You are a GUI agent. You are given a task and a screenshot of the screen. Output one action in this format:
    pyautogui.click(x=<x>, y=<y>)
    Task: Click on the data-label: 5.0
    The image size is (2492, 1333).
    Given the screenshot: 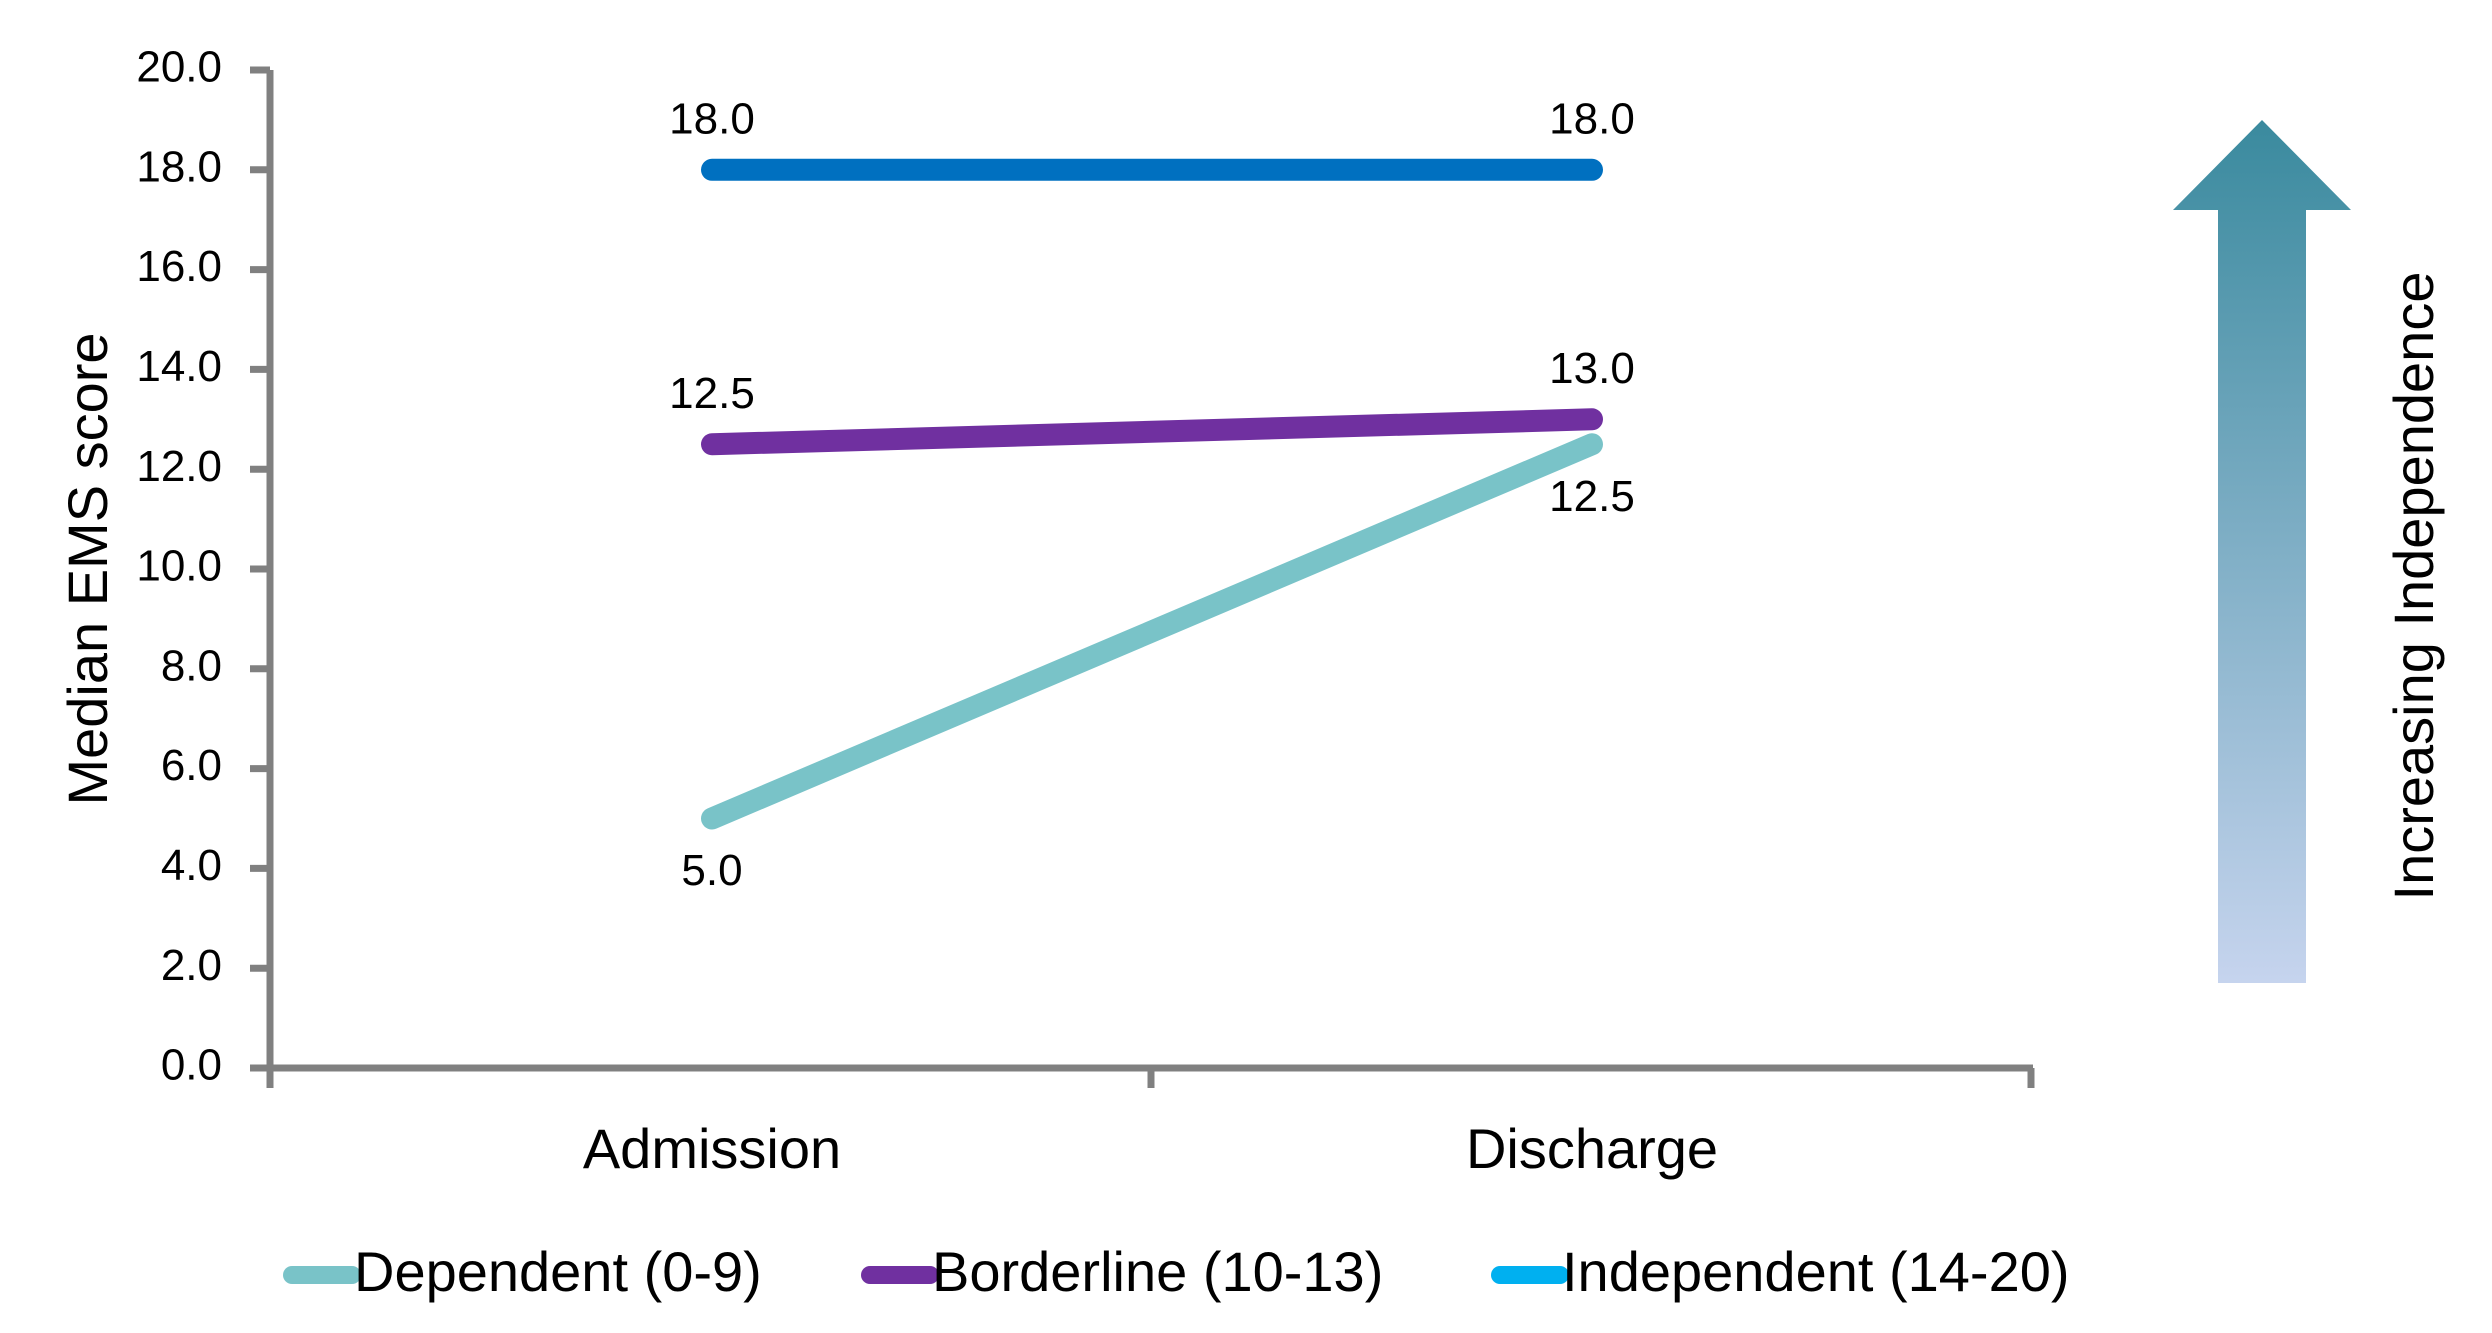 What is the action you would take?
    pyautogui.click(x=711, y=870)
    